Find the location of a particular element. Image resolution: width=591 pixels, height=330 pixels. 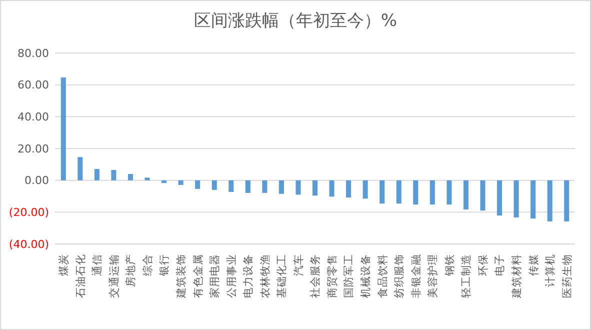

x-tick-label: 商贸零售 is located at coordinates (331, 276).